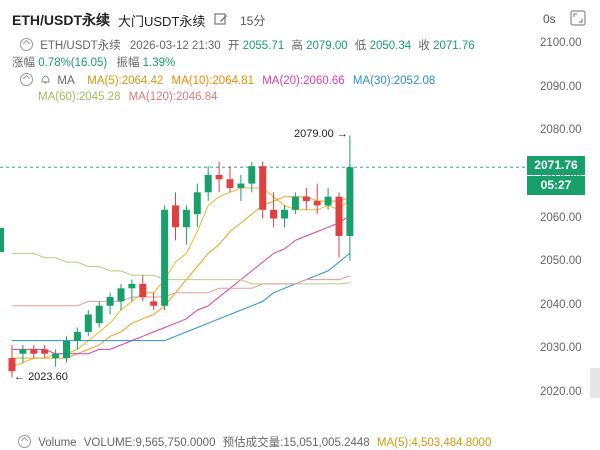 The width and height of the screenshot is (600, 450). Describe the element at coordinates (561, 304) in the screenshot. I see `axis-tick-label: 2040.00` at that location.